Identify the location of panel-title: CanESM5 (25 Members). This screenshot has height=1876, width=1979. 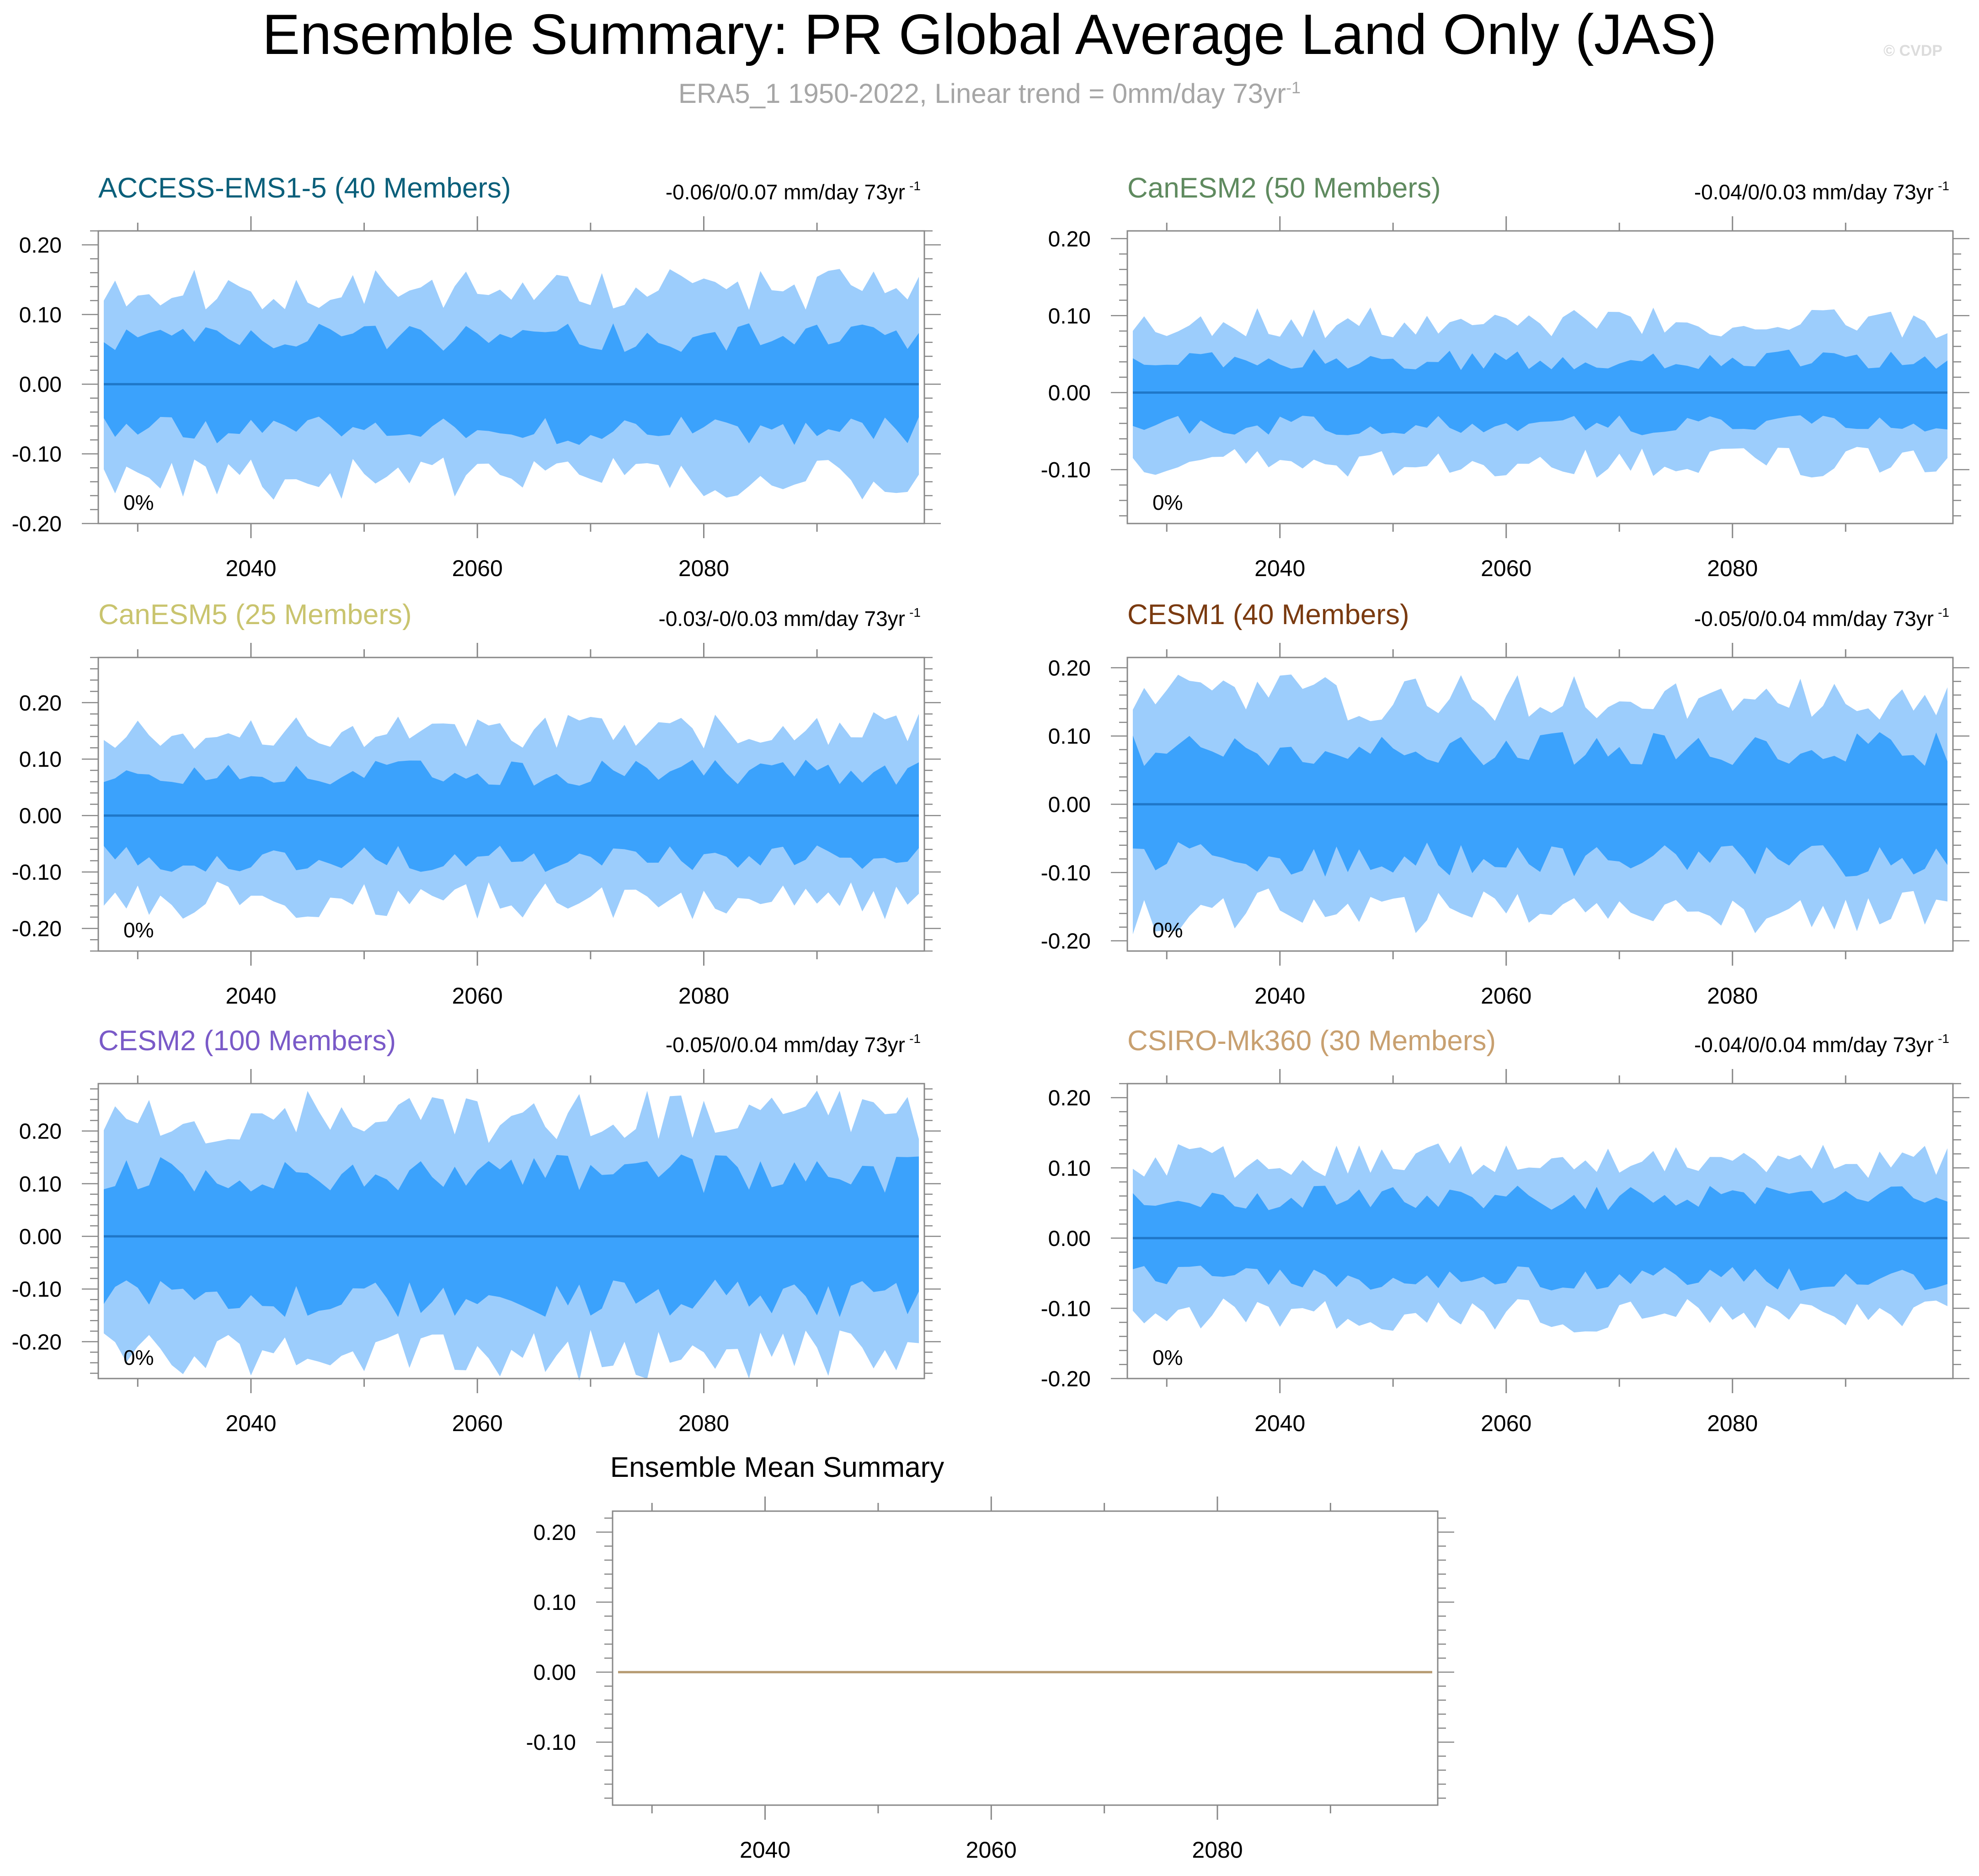
(255, 615).